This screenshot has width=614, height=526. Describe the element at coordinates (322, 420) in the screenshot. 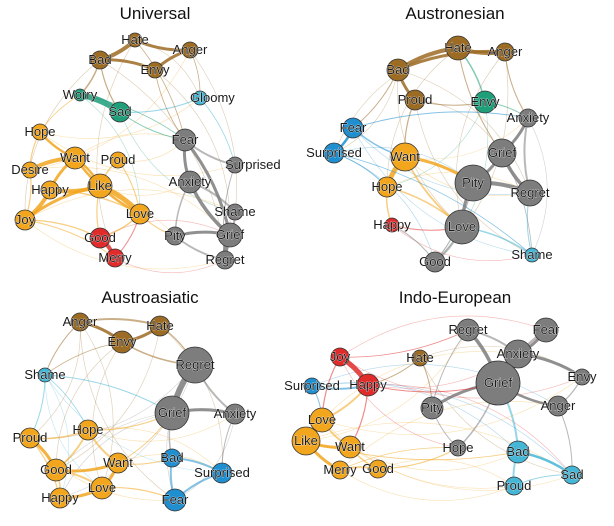

I see `node-love: Love` at that location.